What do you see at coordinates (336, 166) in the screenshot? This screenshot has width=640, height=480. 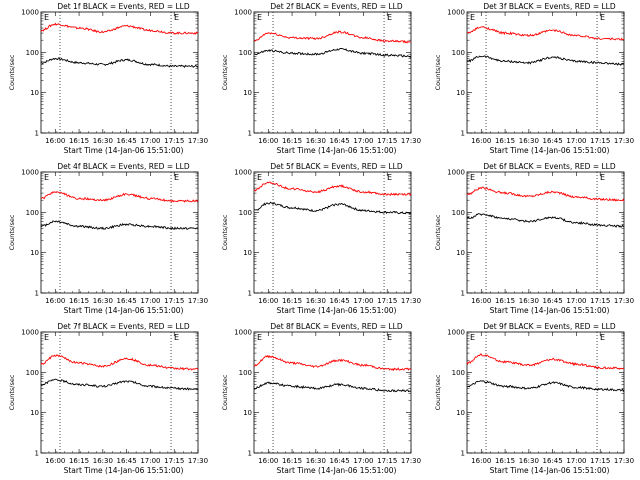 I see `chart-title: Det 5f BLACK = Events, RED = LLD` at bounding box center [336, 166].